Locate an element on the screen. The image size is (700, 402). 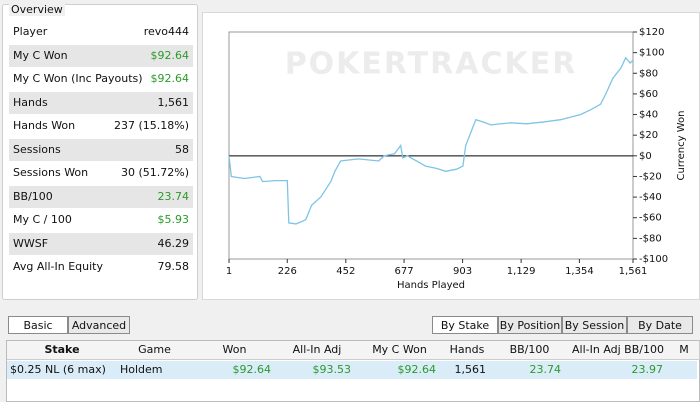
stat-label: WWSF is located at coordinates (31, 243).